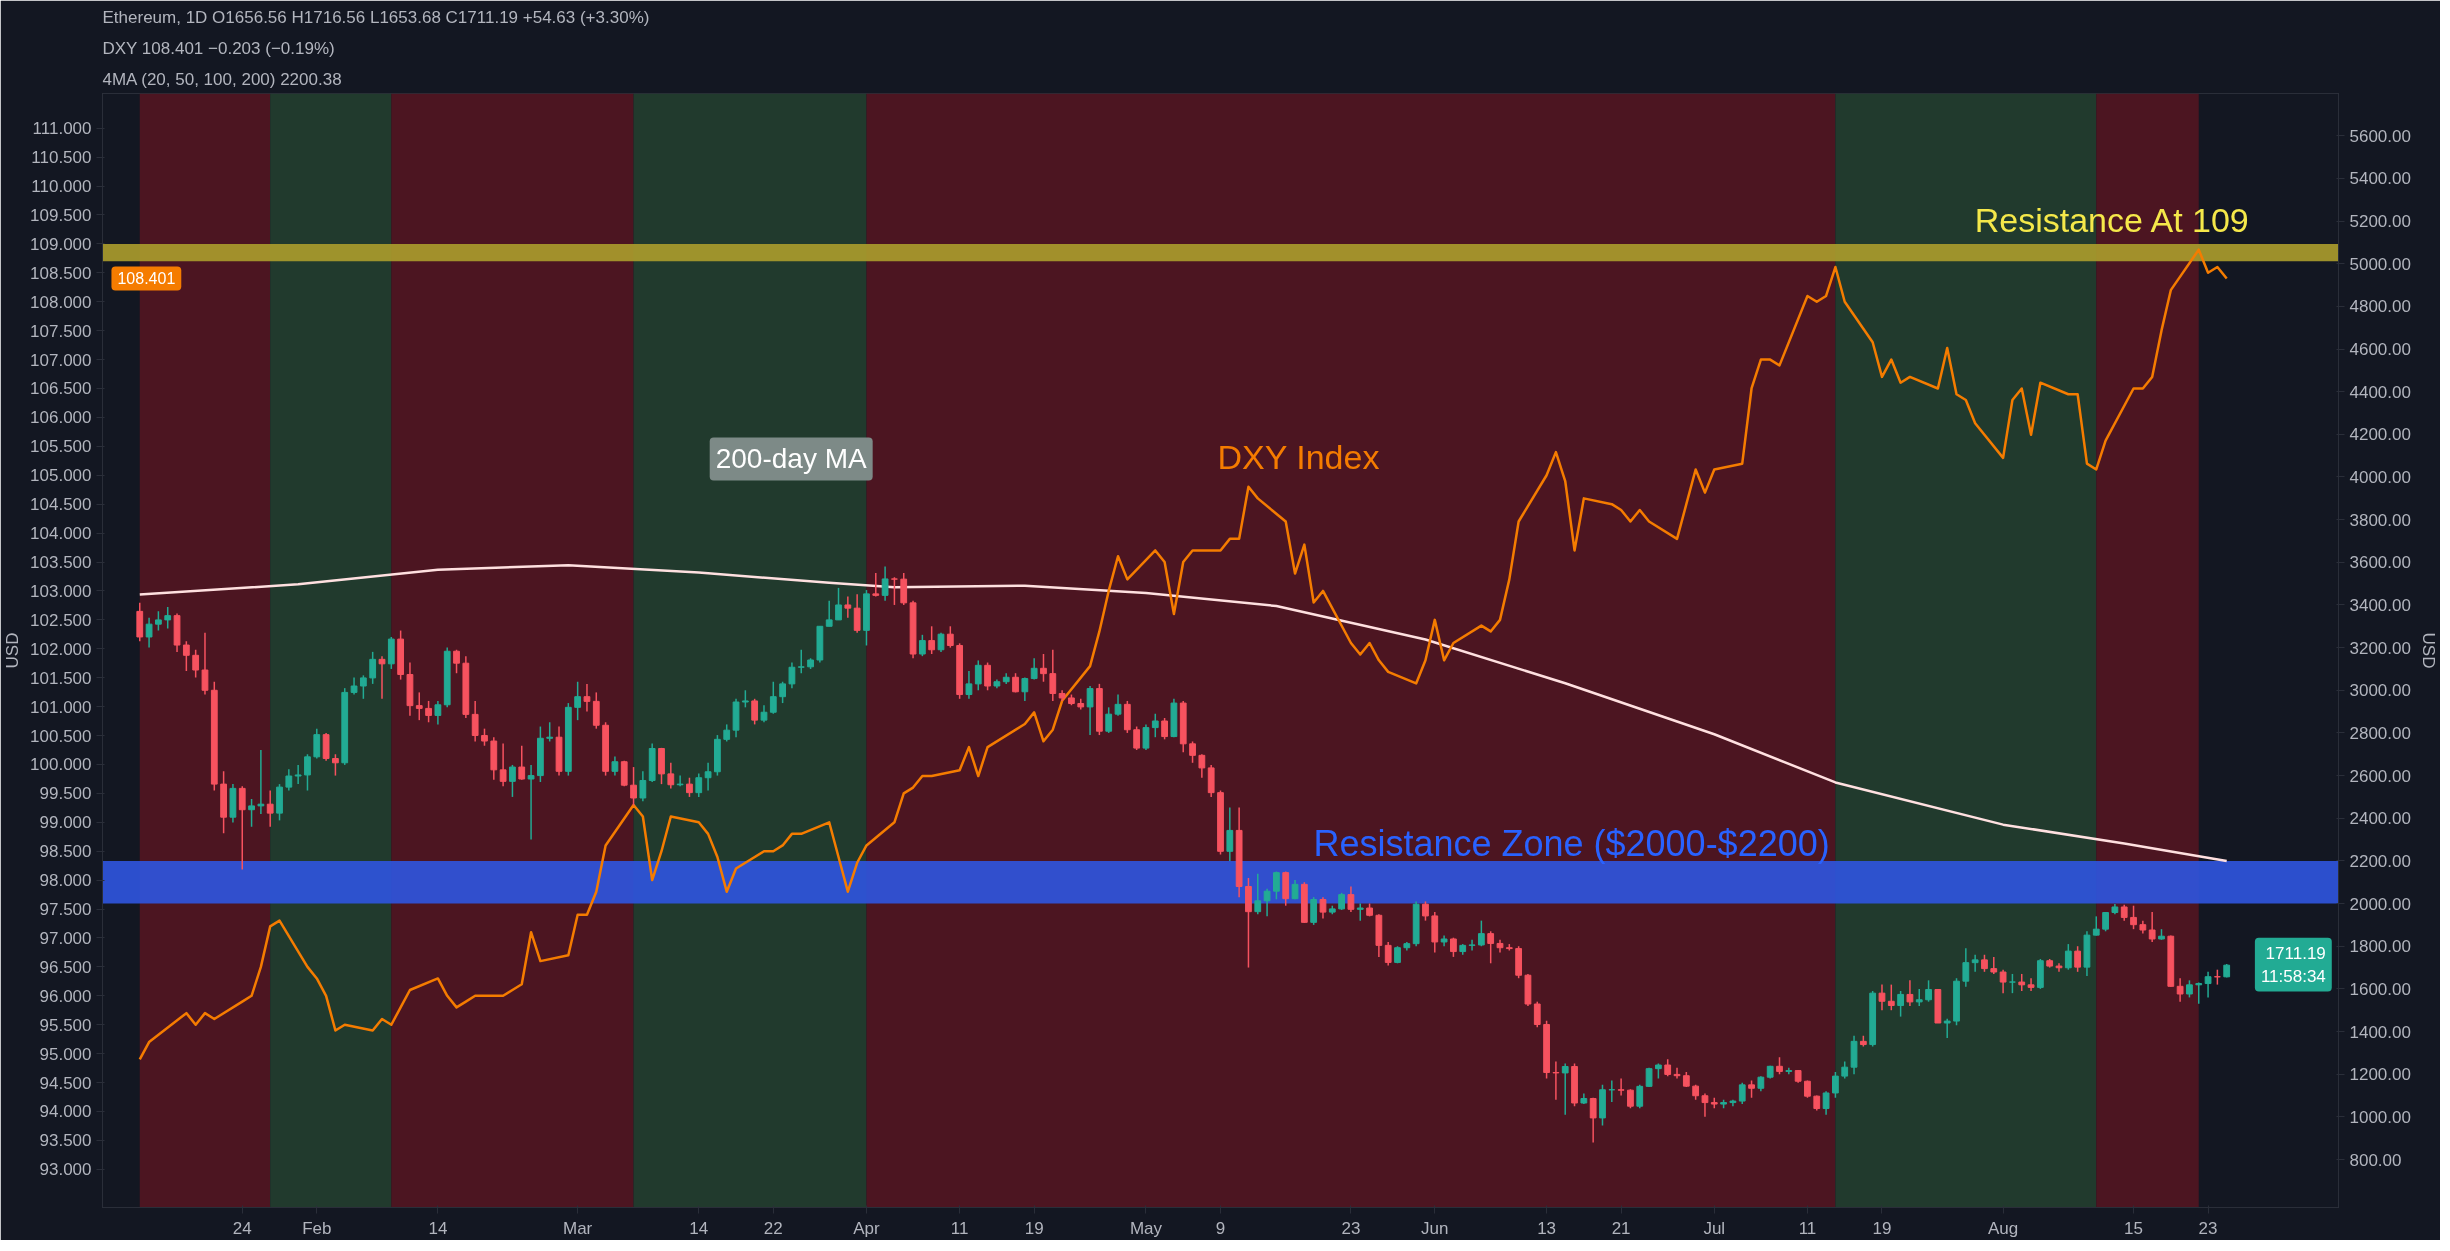 This screenshot has height=1251, width=2450. Describe the element at coordinates (222, 79) in the screenshot. I see `chart-subtitle: 4MA (20, 50, 100, 200) 2200.38` at that location.